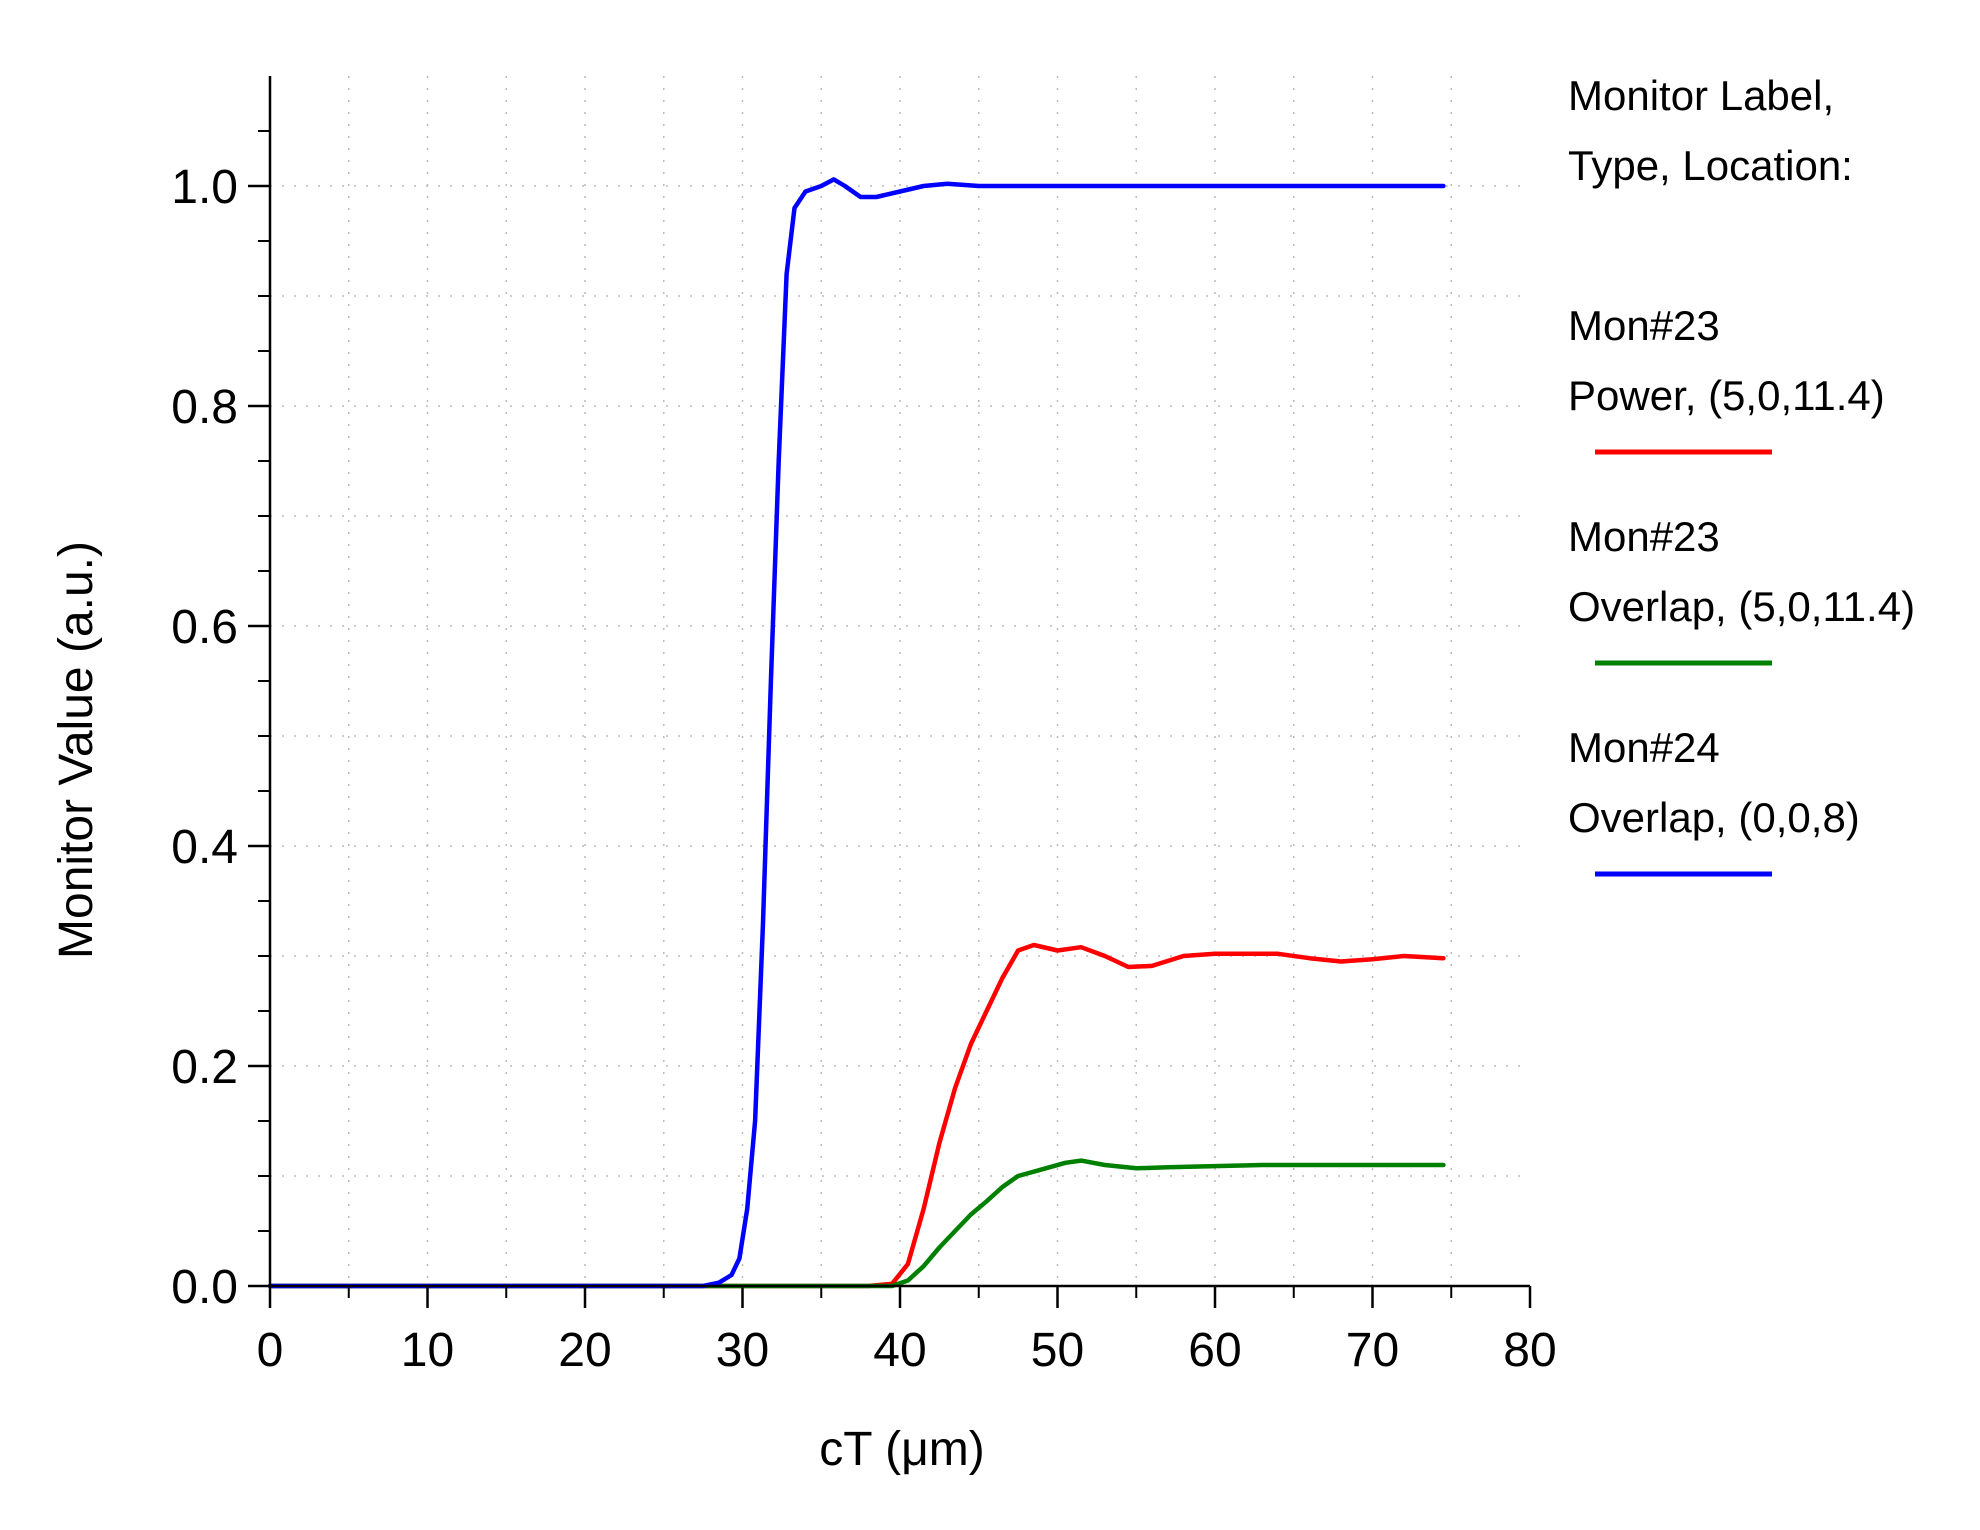 The width and height of the screenshot is (1980, 1530). I want to click on y-tick-label: 0.6, so click(204, 627).